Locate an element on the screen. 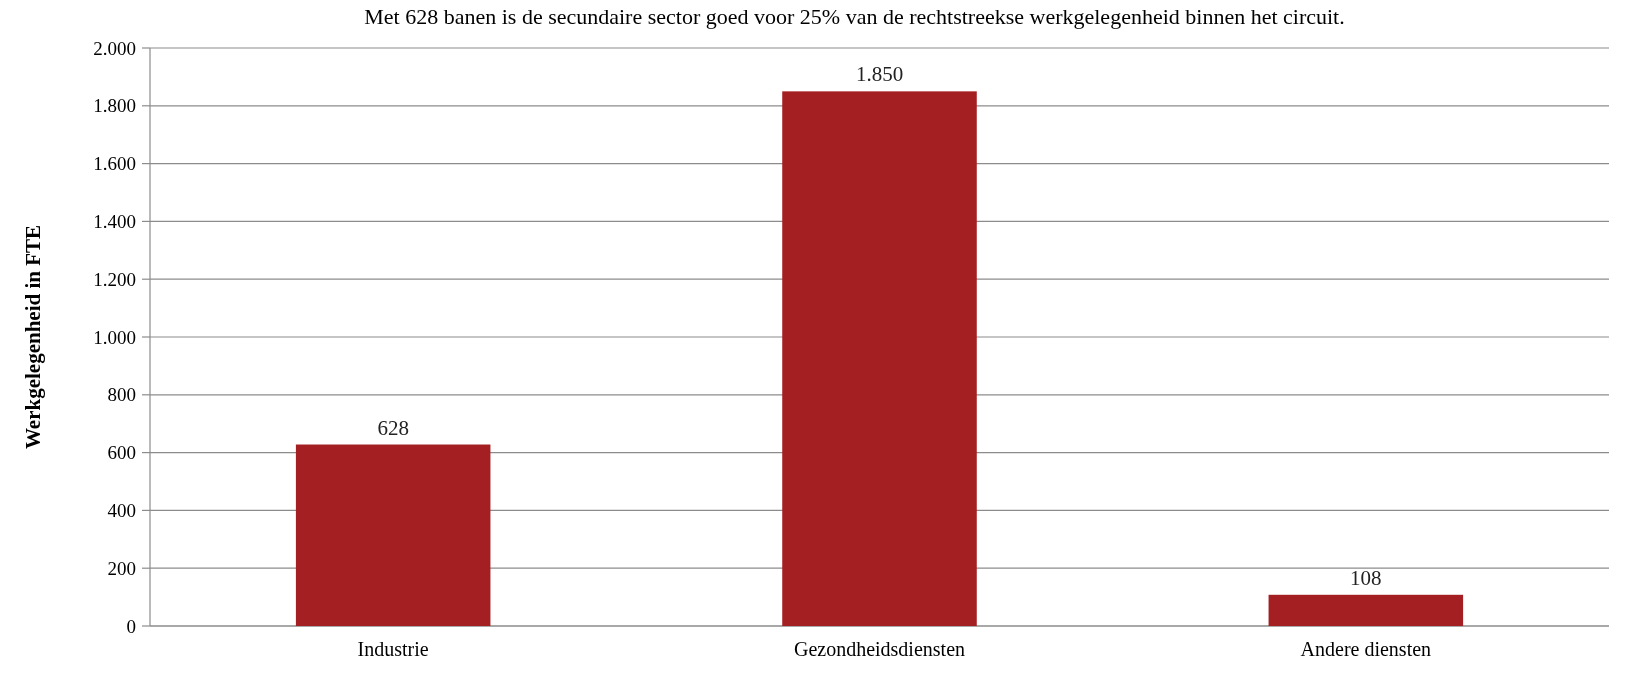 Image resolution: width=1629 pixels, height=674 pixels. y-tick-label: 1.600 is located at coordinates (114, 164).